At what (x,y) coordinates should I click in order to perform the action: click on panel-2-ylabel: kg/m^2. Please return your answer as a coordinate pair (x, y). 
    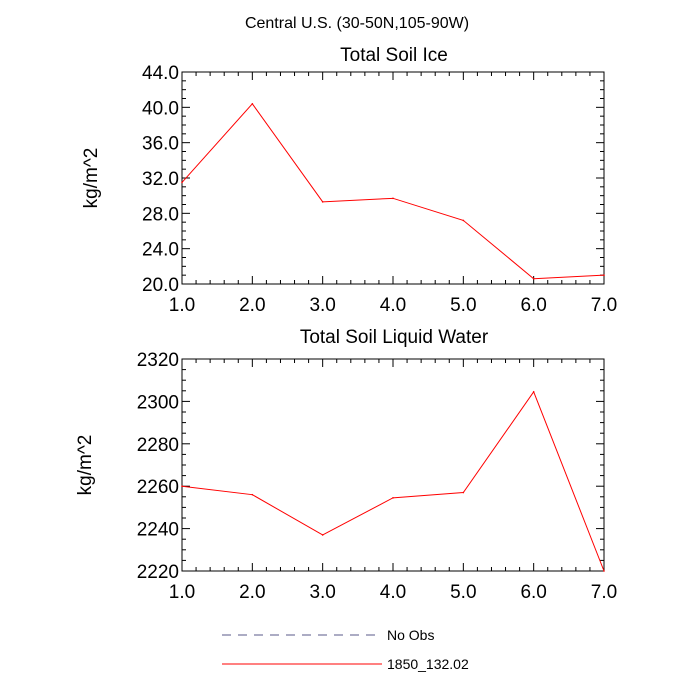
    Looking at the image, I should click on (85, 465).